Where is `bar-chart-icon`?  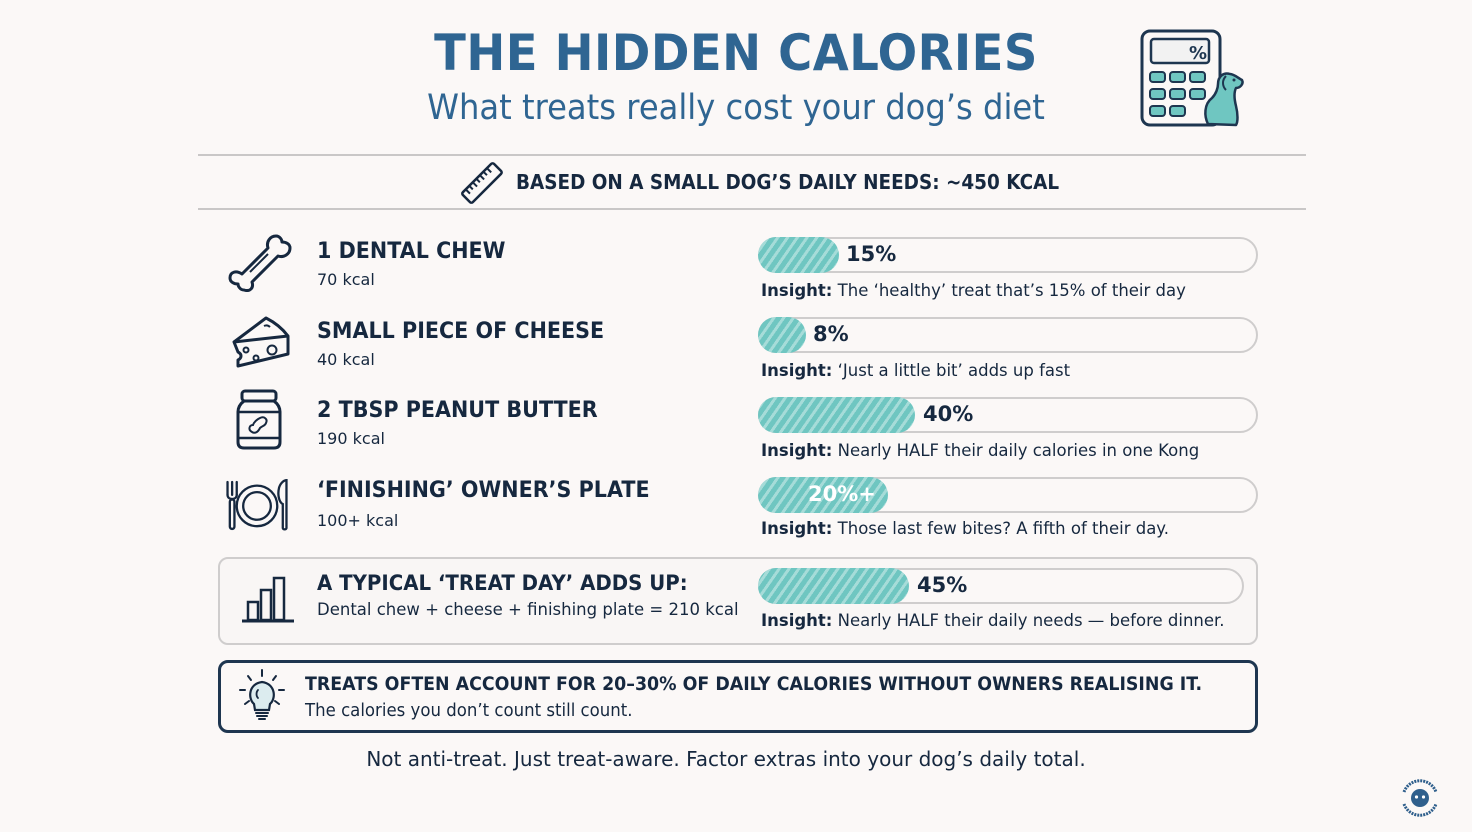 bar-chart-icon is located at coordinates (268, 599).